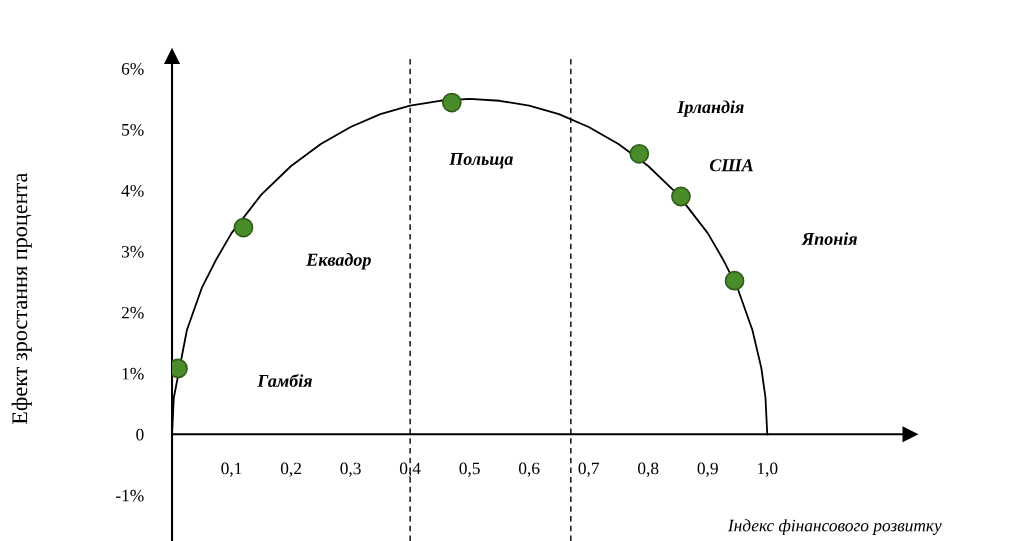 The height and width of the screenshot is (541, 1009). Describe the element at coordinates (140, 434) in the screenshot. I see `y-tick-label: 0` at that location.